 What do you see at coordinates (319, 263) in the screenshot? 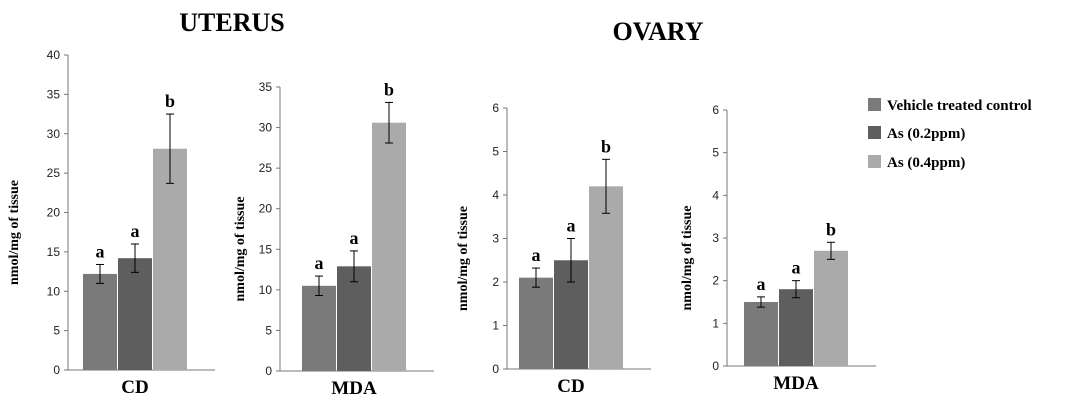
I see `uterus-mda-significance-control: a` at bounding box center [319, 263].